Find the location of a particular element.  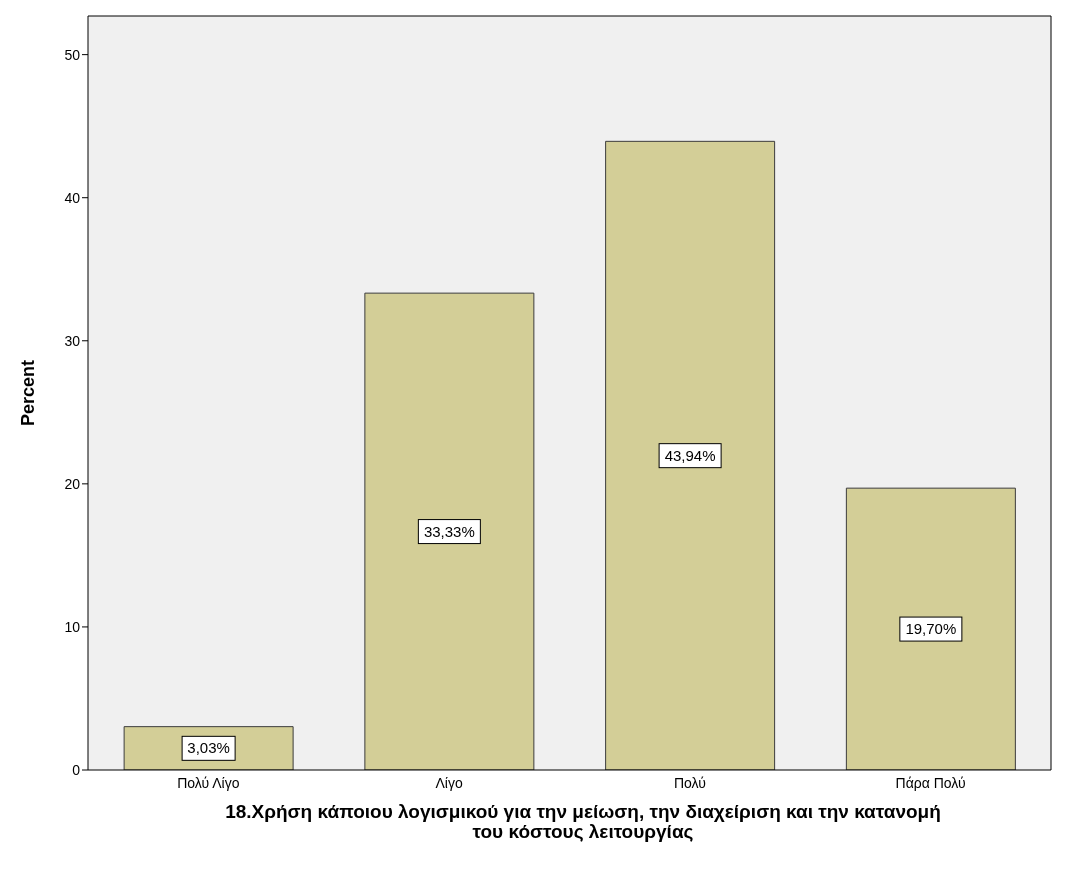

data-label: 43,94% is located at coordinates (690, 455).